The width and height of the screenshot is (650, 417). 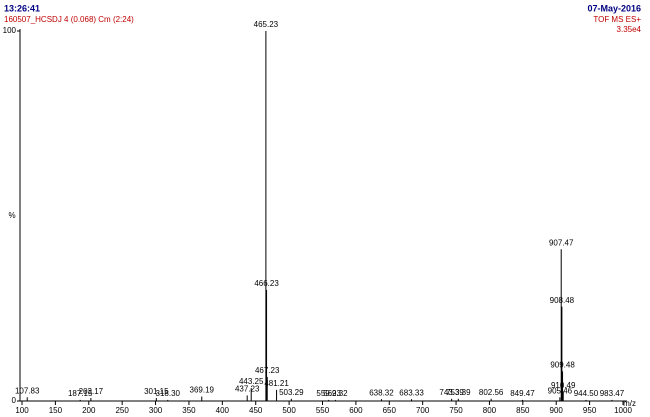 What do you see at coordinates (491, 392) in the screenshot?
I see `peak-label: 802.56` at bounding box center [491, 392].